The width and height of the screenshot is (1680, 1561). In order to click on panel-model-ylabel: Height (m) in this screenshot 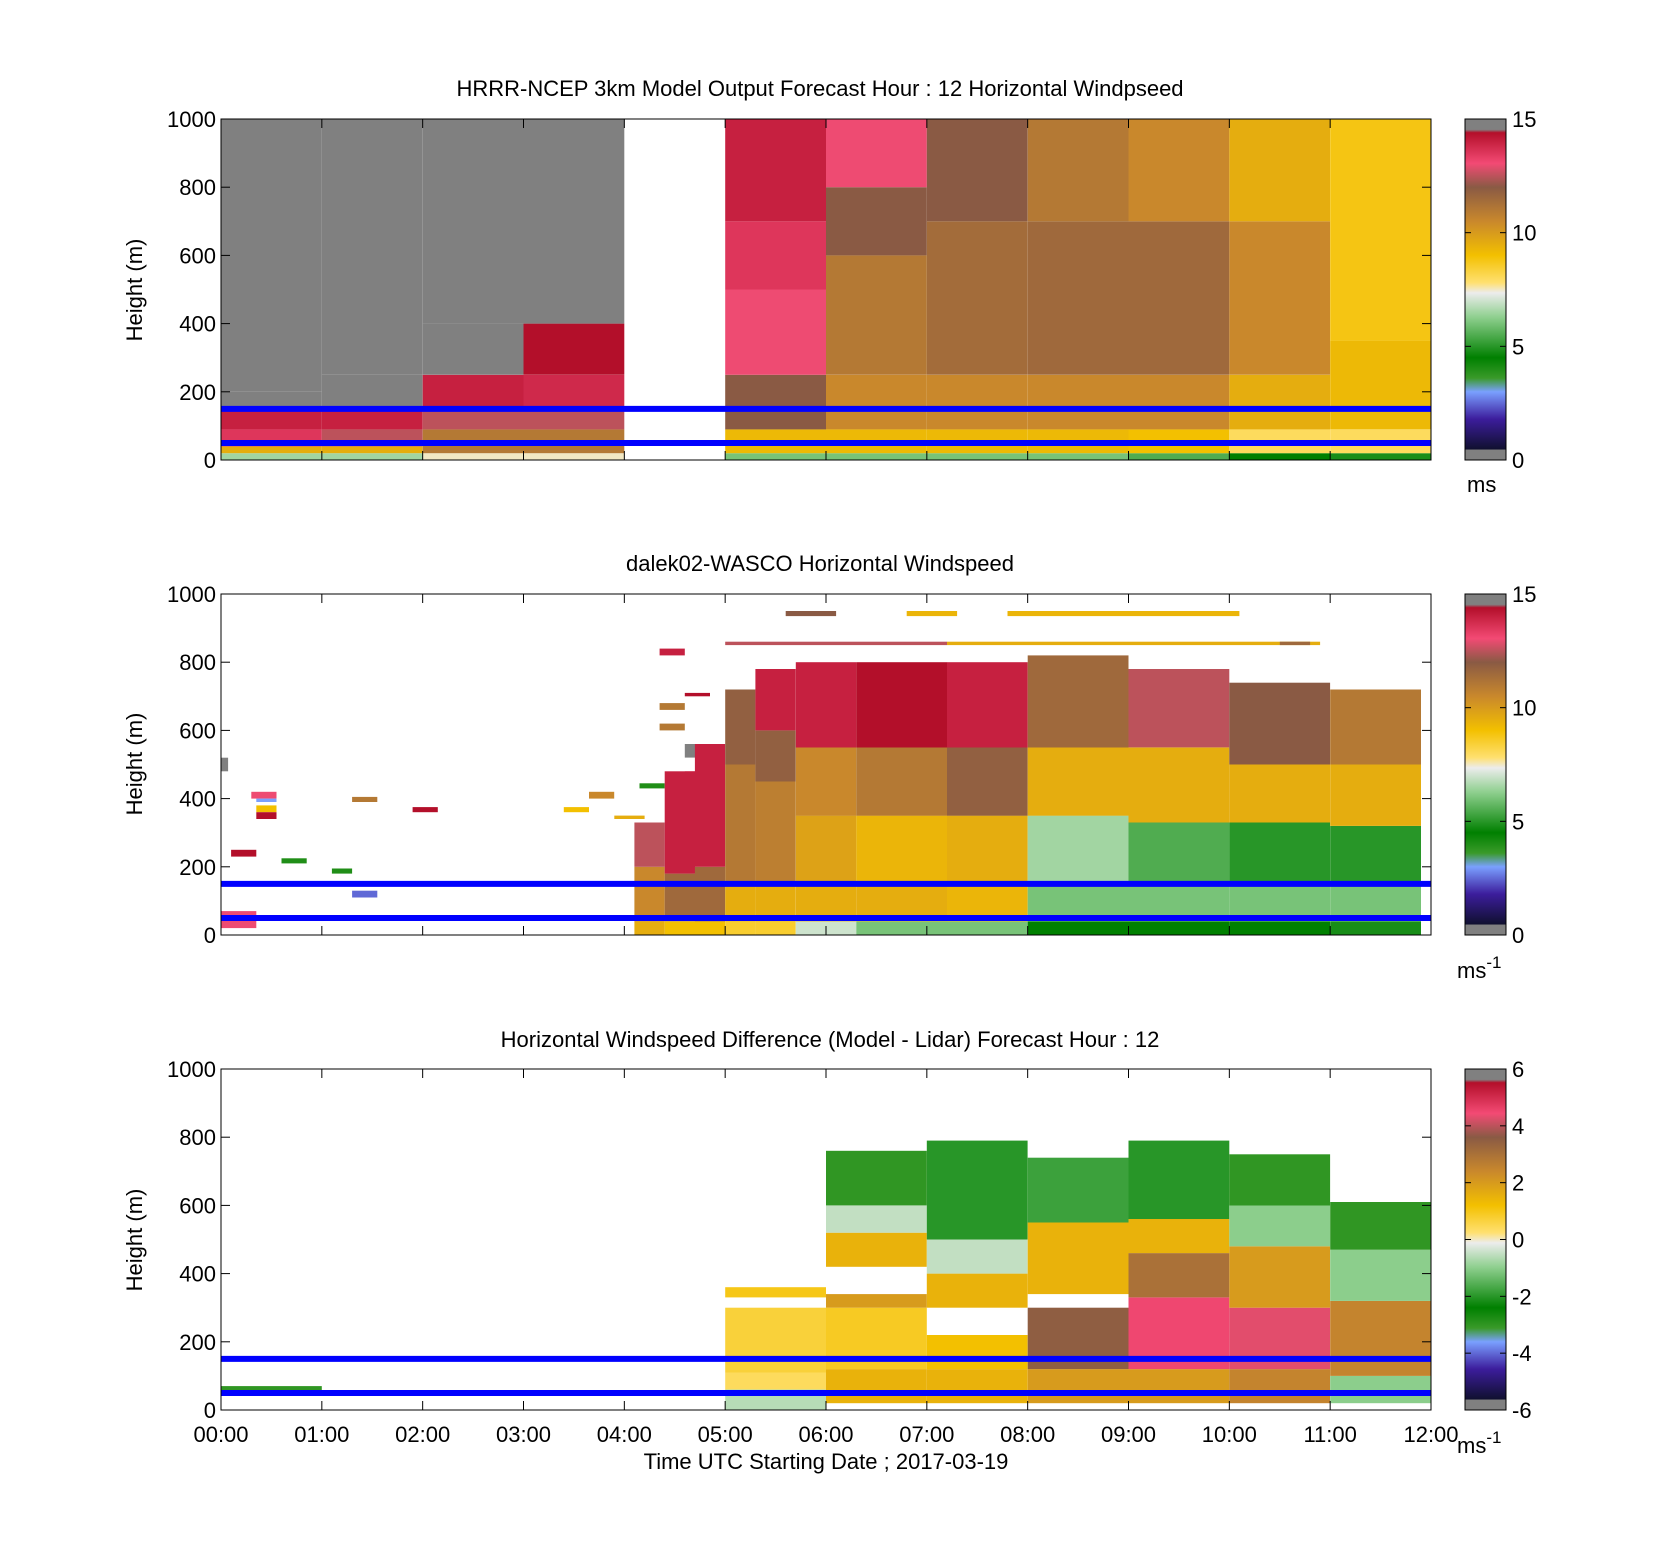, I will do `click(134, 290)`.